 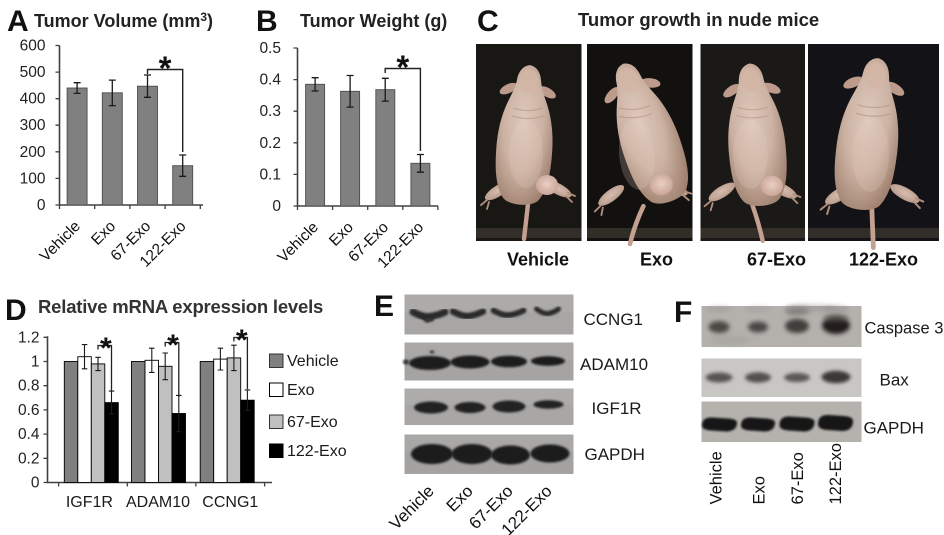 I want to click on svg-text: 0.8, so click(x=29, y=386).